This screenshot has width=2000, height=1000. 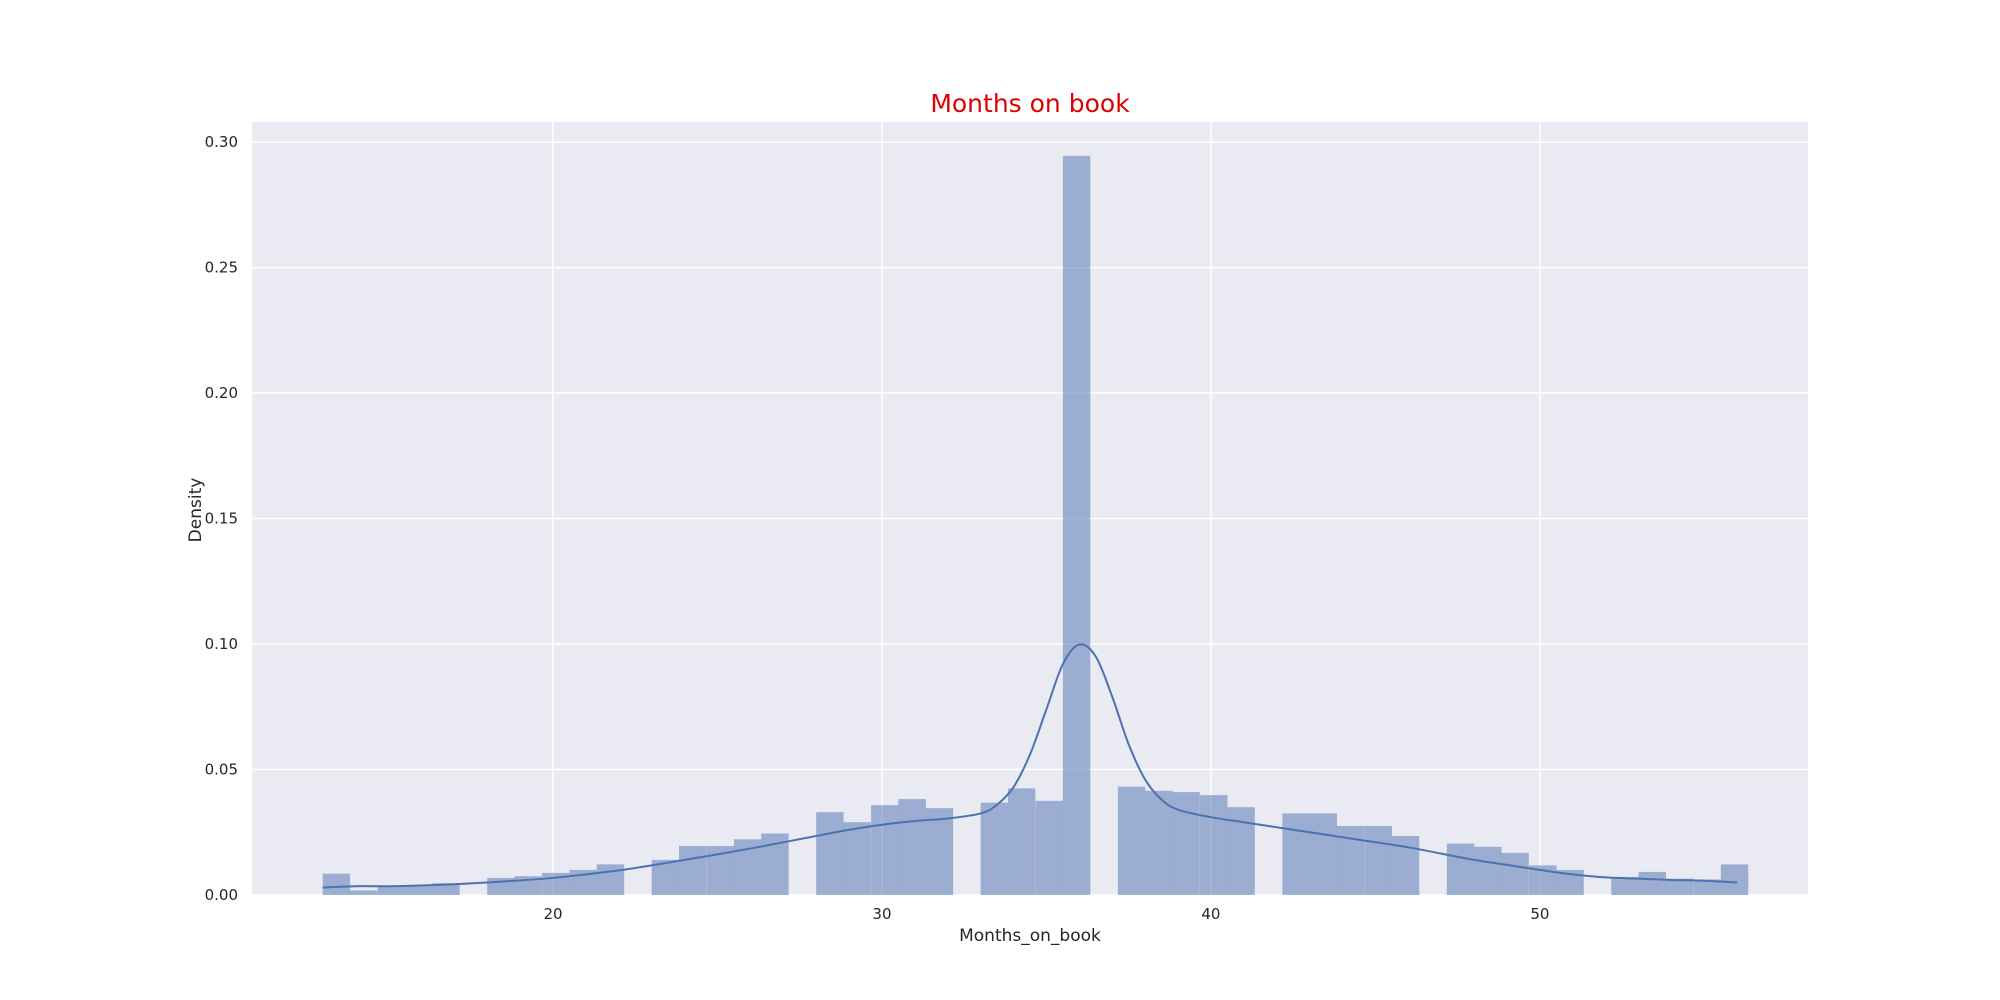 I want to click on x-tick-labels: 20 30 40 50, so click(x=1046, y=914).